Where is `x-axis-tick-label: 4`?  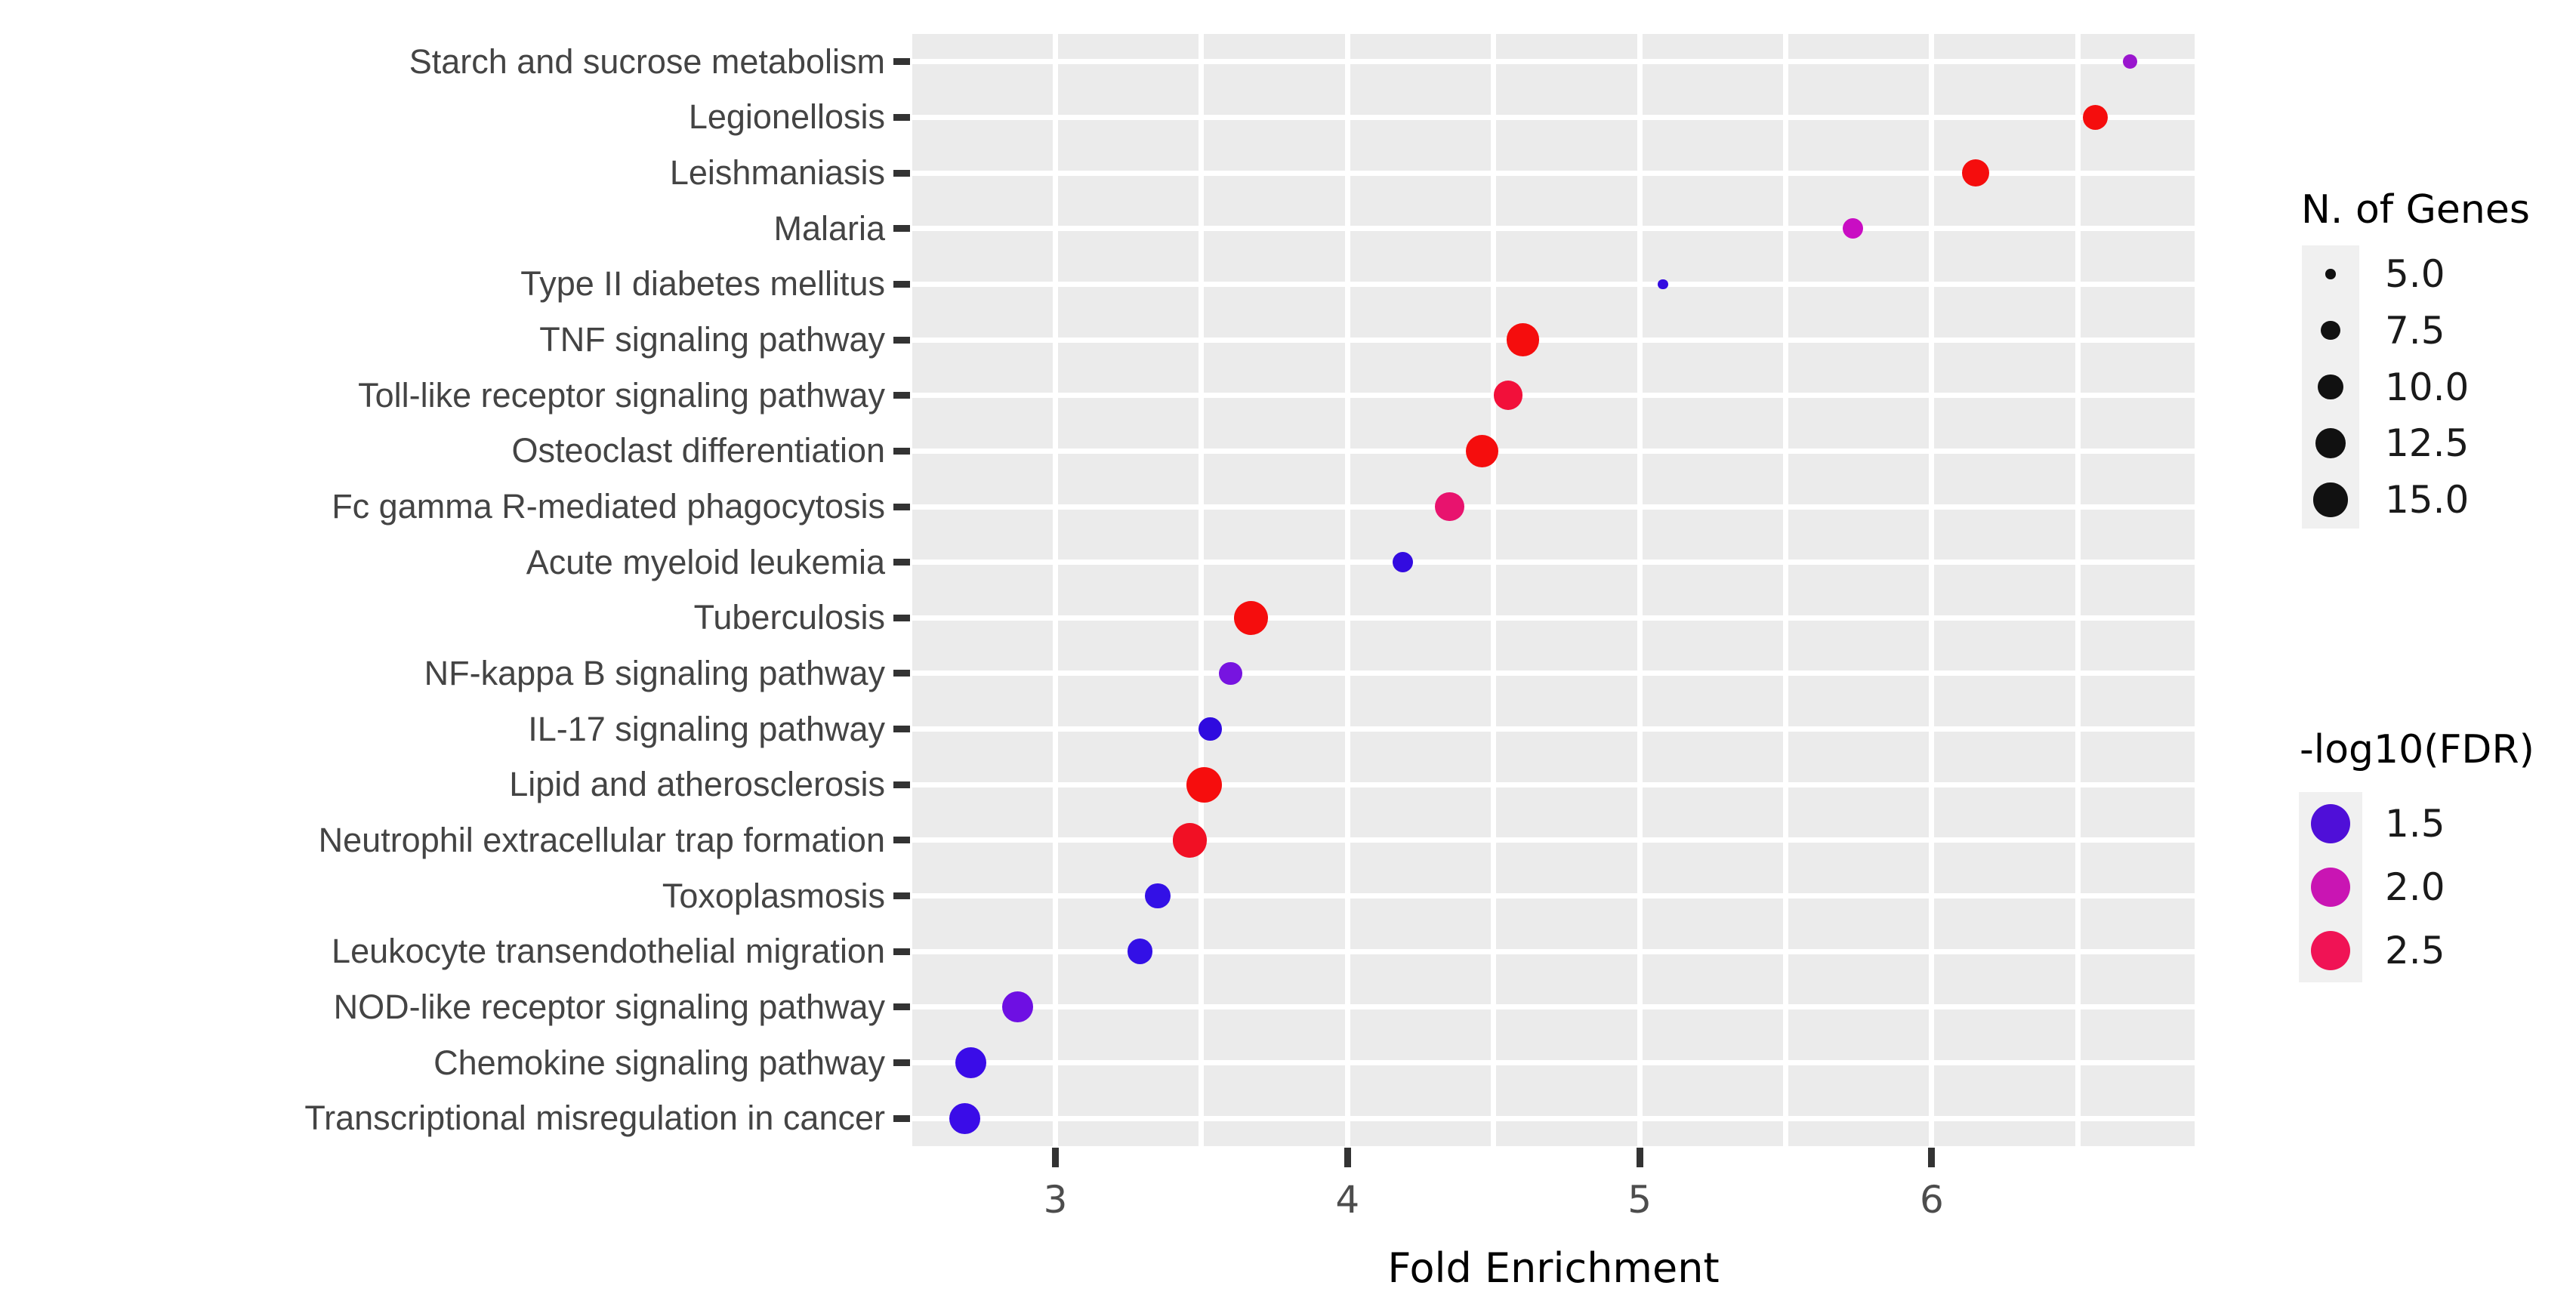 x-axis-tick-label: 4 is located at coordinates (1347, 1200).